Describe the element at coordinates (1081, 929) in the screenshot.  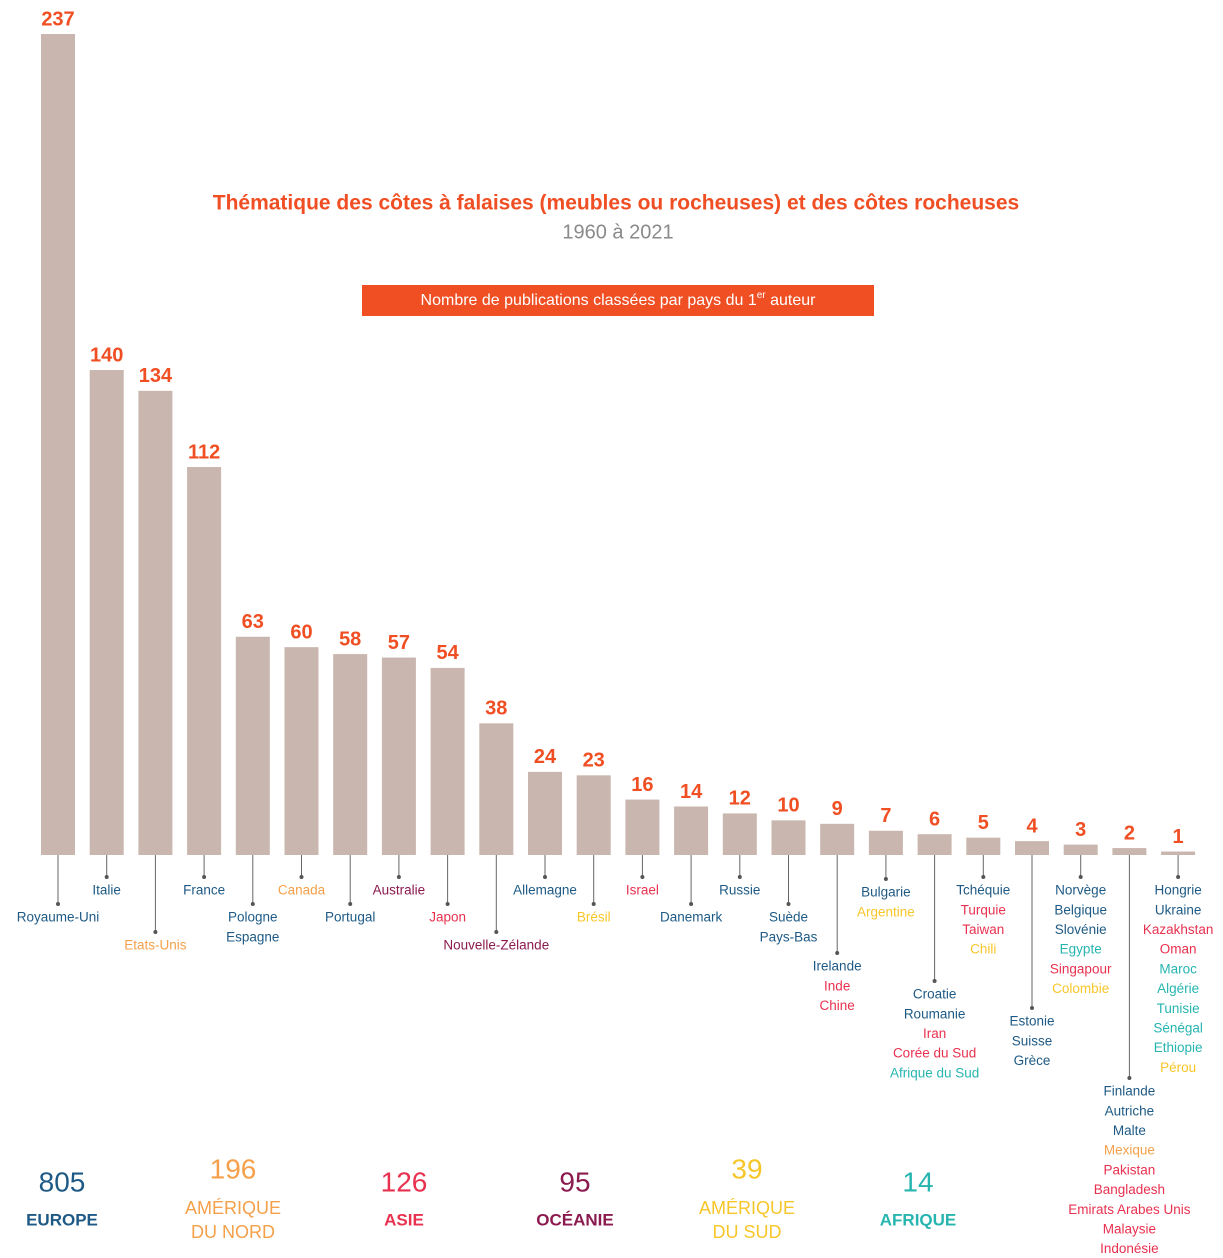
I see `country-label: Slovénie` at that location.